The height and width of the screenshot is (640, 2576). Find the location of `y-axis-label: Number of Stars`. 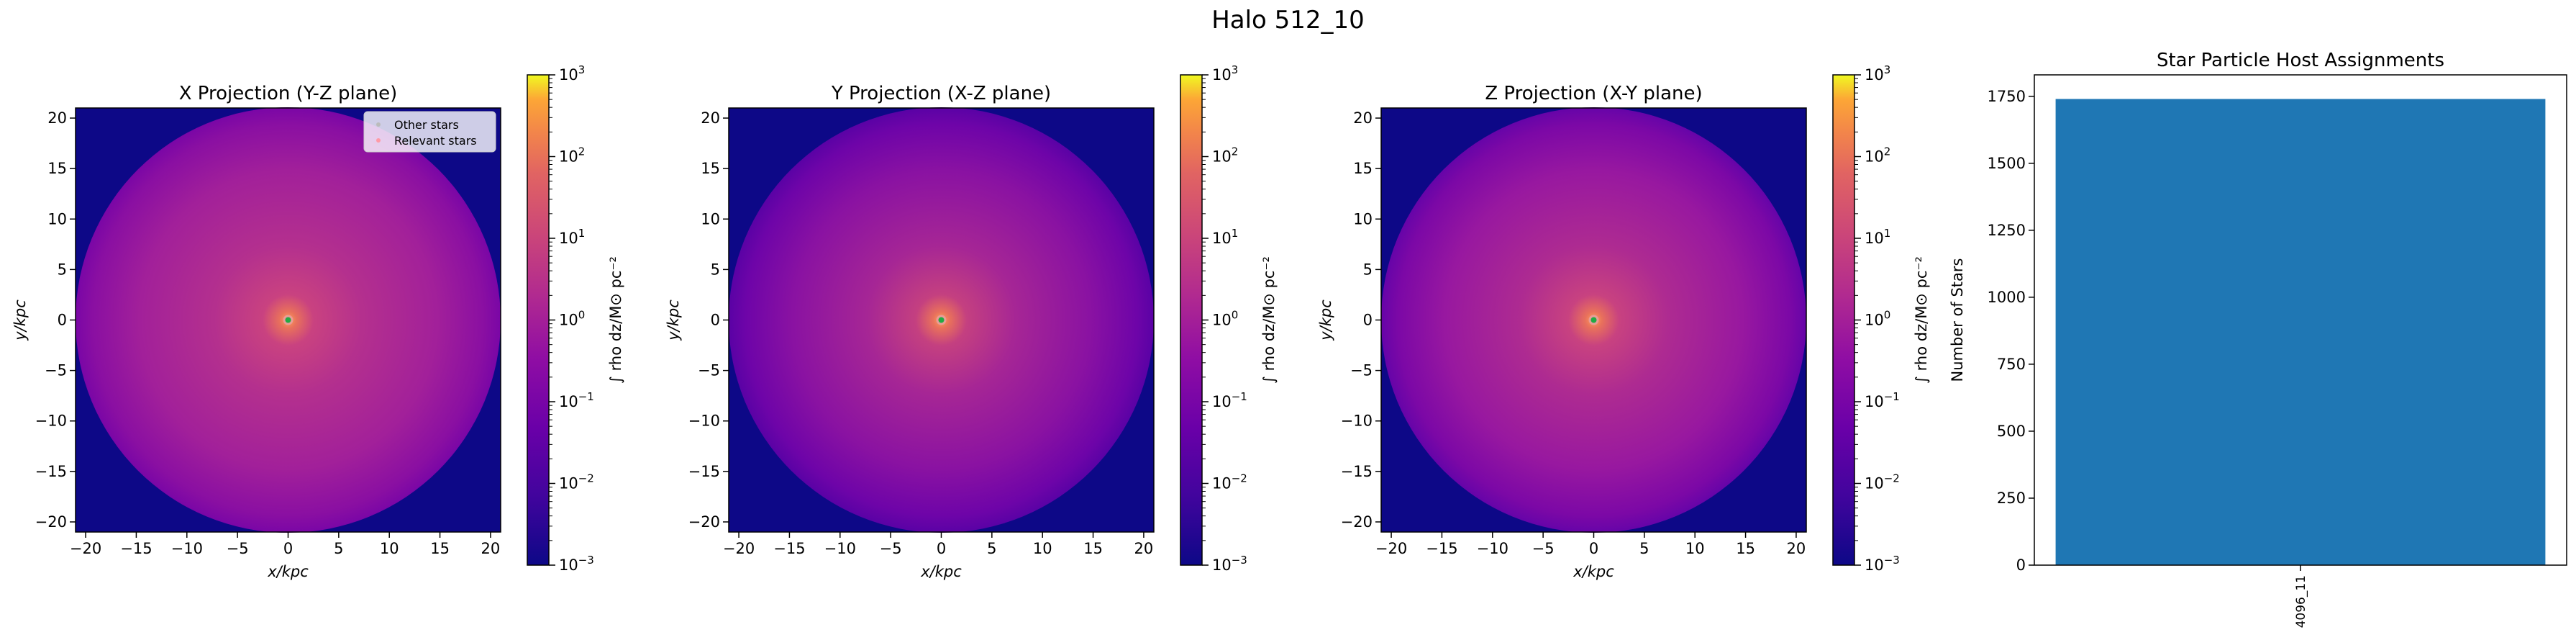

y-axis-label: Number of Stars is located at coordinates (1957, 320).